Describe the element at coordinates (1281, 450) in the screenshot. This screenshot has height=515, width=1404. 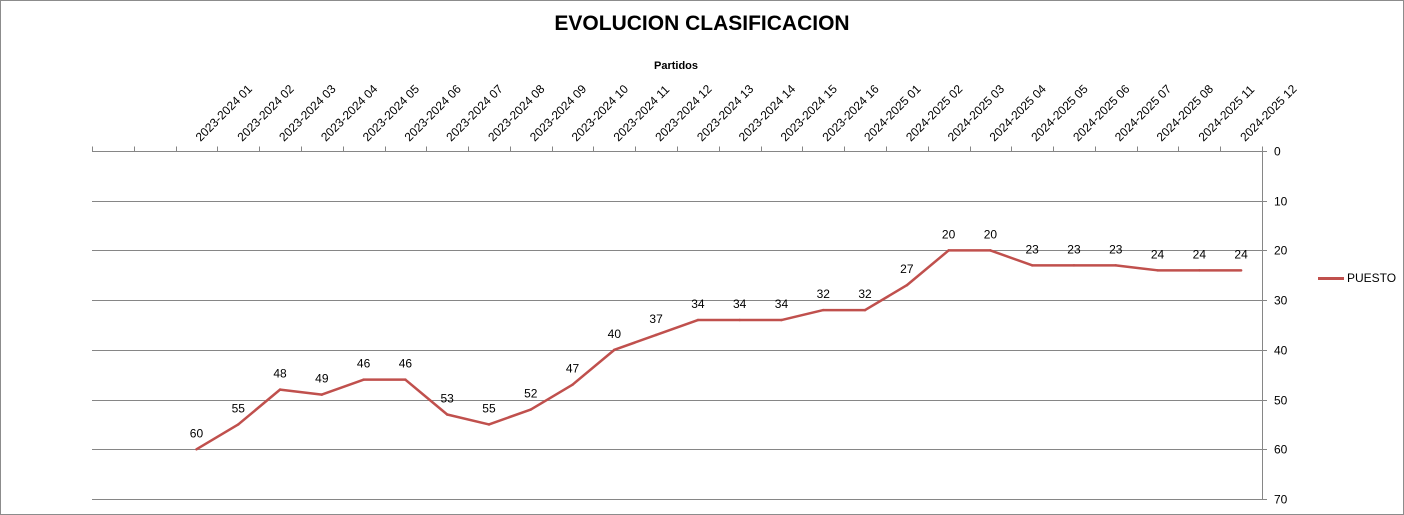
I see `y-tick-label: 60` at that location.